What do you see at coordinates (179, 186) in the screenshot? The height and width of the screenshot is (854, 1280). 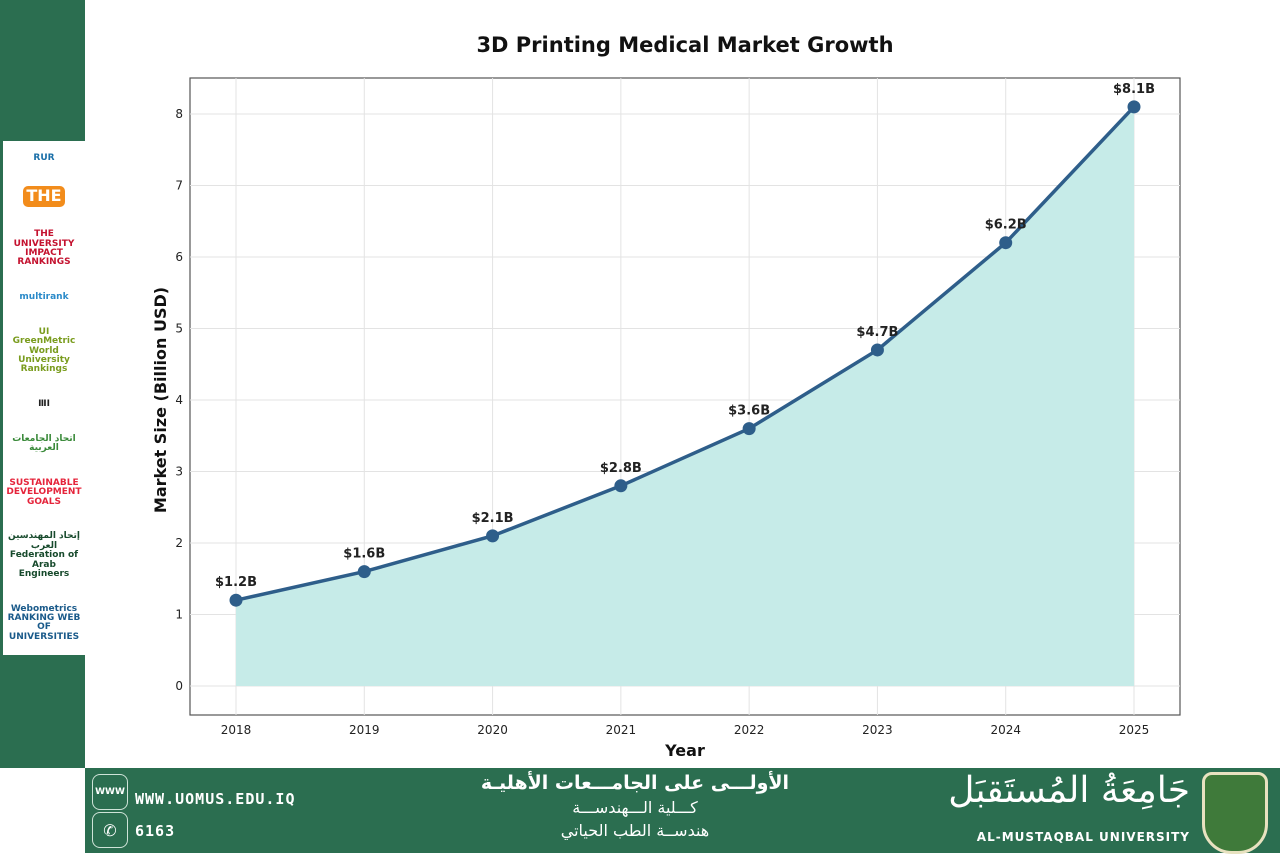 I see `y-tick-label: 7` at bounding box center [179, 186].